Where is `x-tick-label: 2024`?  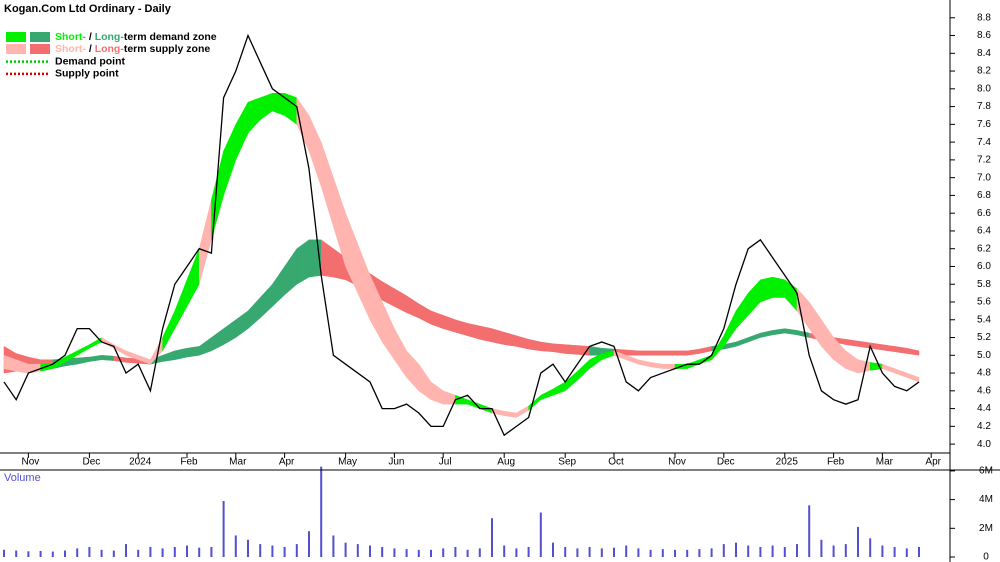 x-tick-label: 2024 is located at coordinates (140, 462).